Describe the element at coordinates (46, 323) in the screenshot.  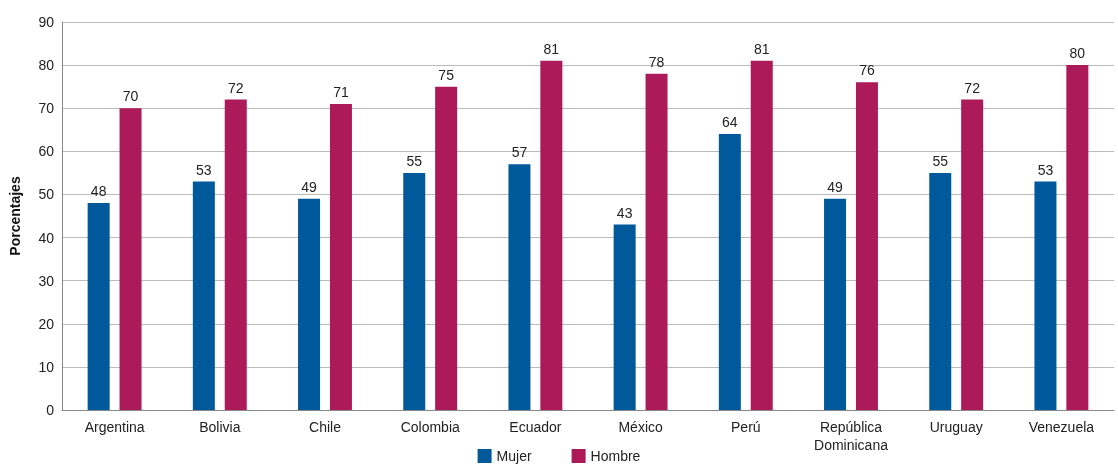
I see `y-tick-label: 20` at that location.